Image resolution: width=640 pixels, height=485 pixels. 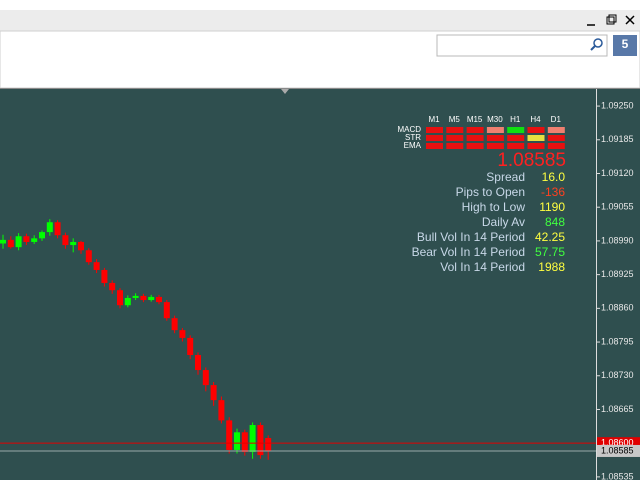 I want to click on y-tick-label: 1.08860, so click(x=617, y=308).